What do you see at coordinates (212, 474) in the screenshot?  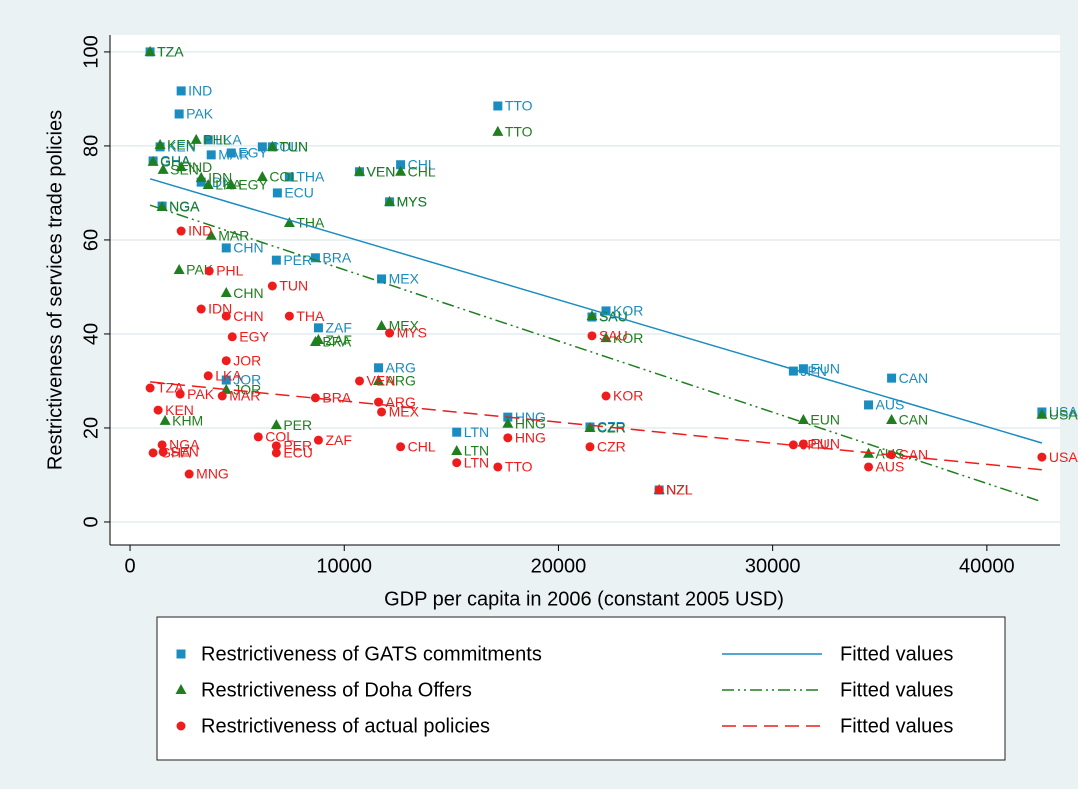 I see `point-label: MNG` at bounding box center [212, 474].